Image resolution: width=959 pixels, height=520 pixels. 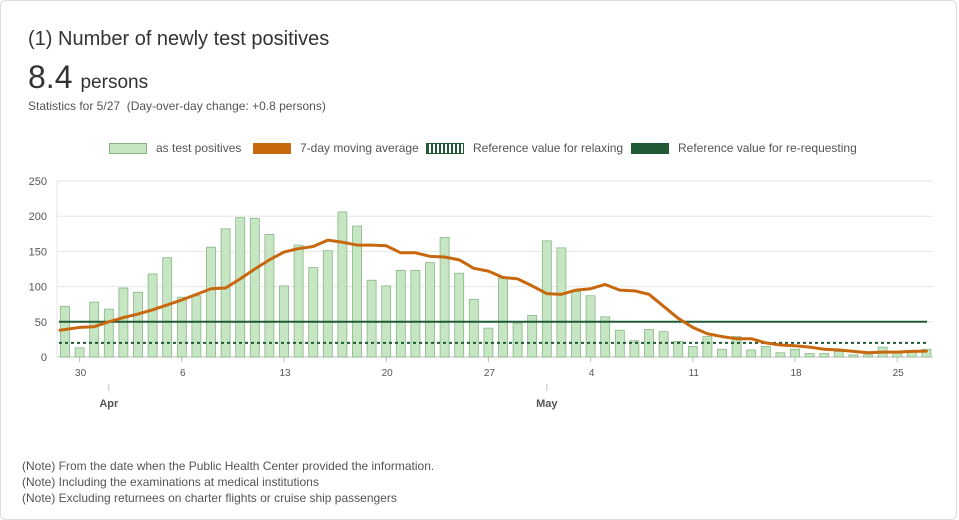 I want to click on headline-number: 8.4, so click(x=50, y=77).